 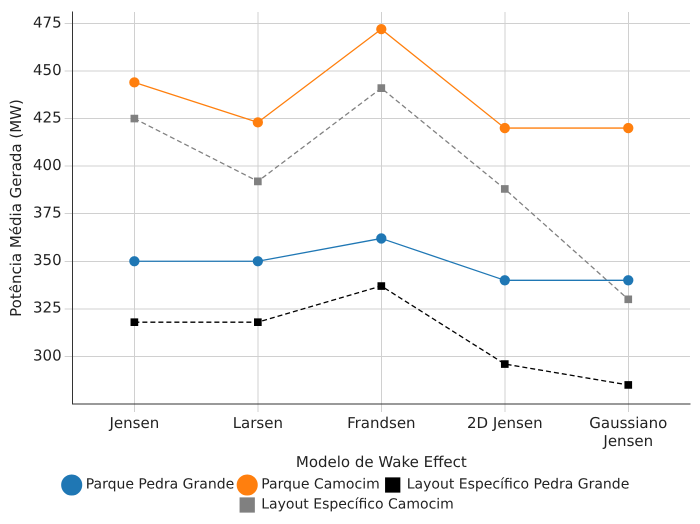 I want to click on legend-label: Layout Específico Camocim, so click(x=357, y=504).